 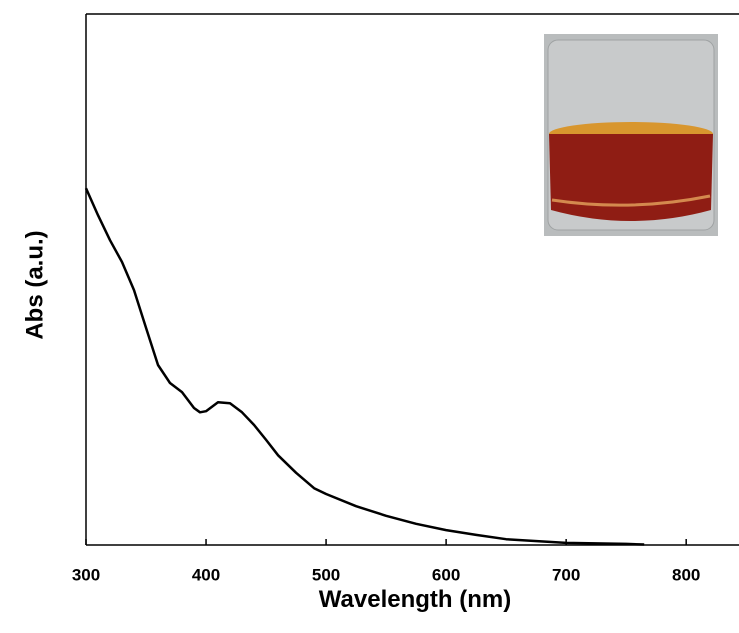 What do you see at coordinates (86, 574) in the screenshot?
I see `x-tick-label: 300` at bounding box center [86, 574].